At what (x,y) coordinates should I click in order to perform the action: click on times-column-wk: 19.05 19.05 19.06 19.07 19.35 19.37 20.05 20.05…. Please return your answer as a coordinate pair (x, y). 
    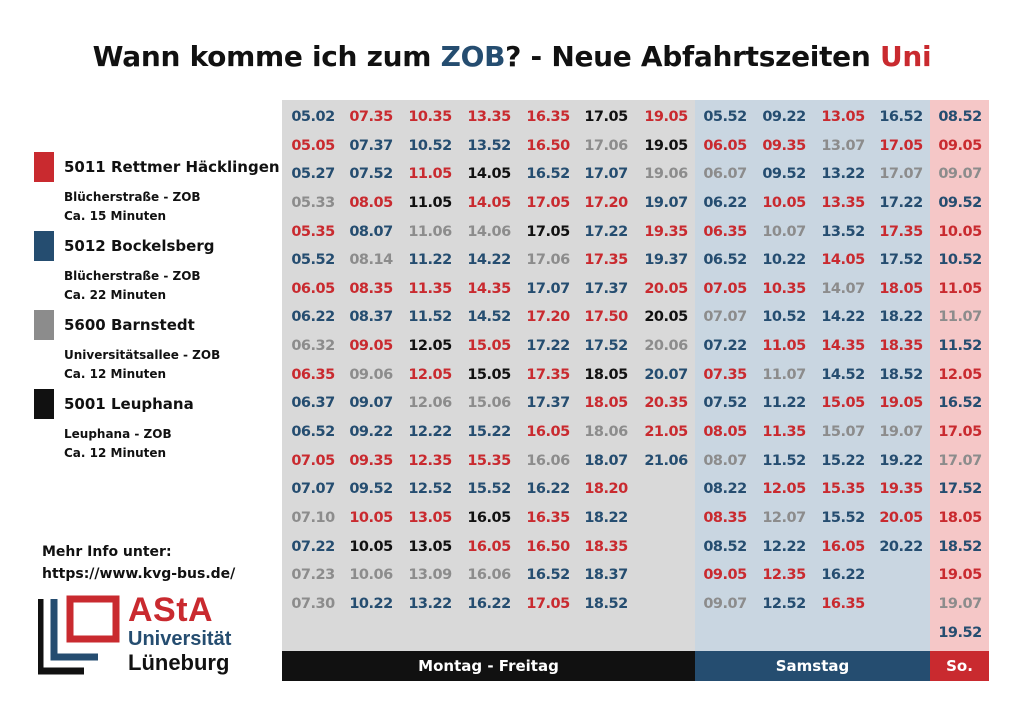
    Looking at the image, I should click on (666, 289).